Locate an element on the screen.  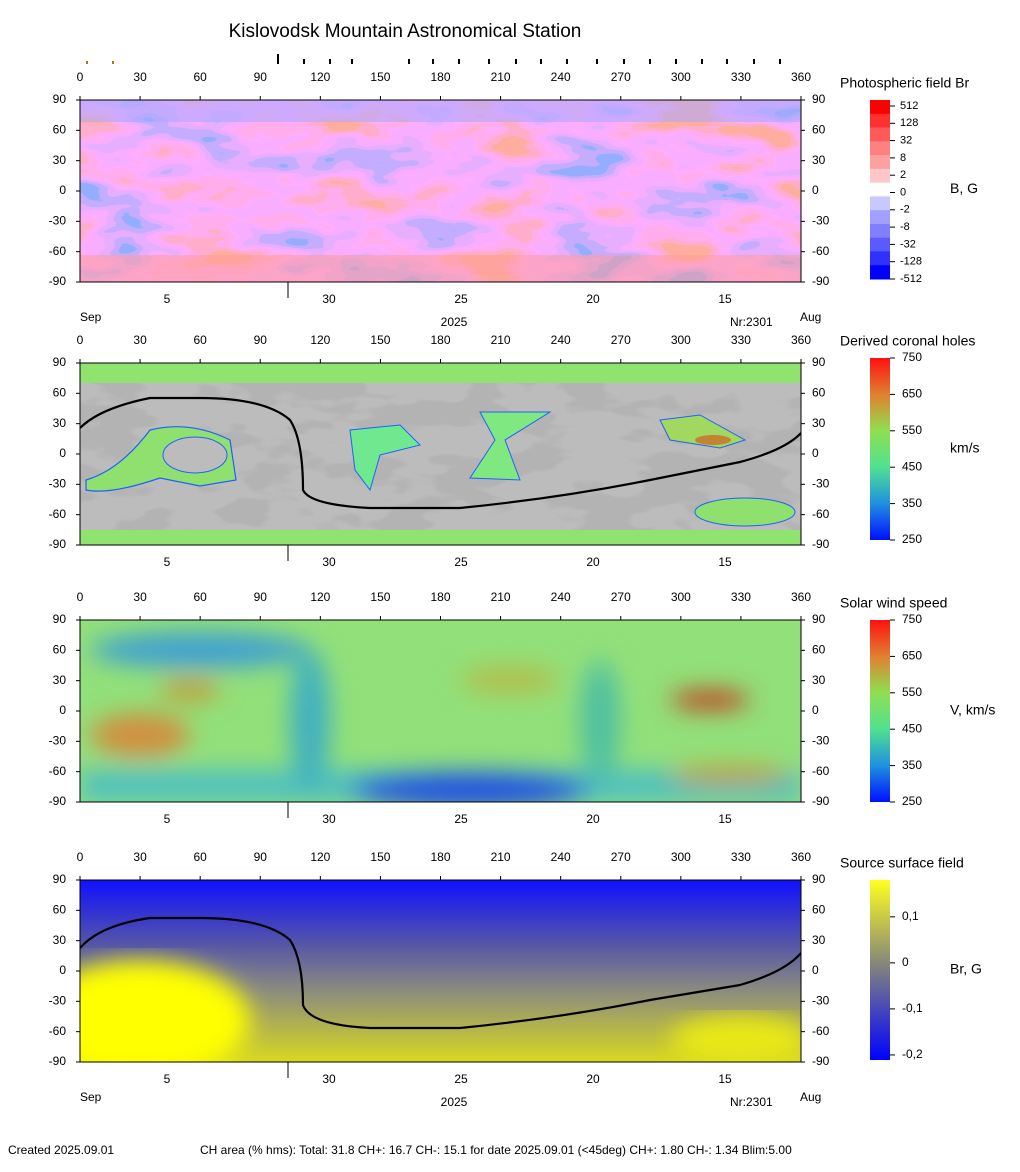
colorbar-label: 350 is located at coordinates (912, 765).